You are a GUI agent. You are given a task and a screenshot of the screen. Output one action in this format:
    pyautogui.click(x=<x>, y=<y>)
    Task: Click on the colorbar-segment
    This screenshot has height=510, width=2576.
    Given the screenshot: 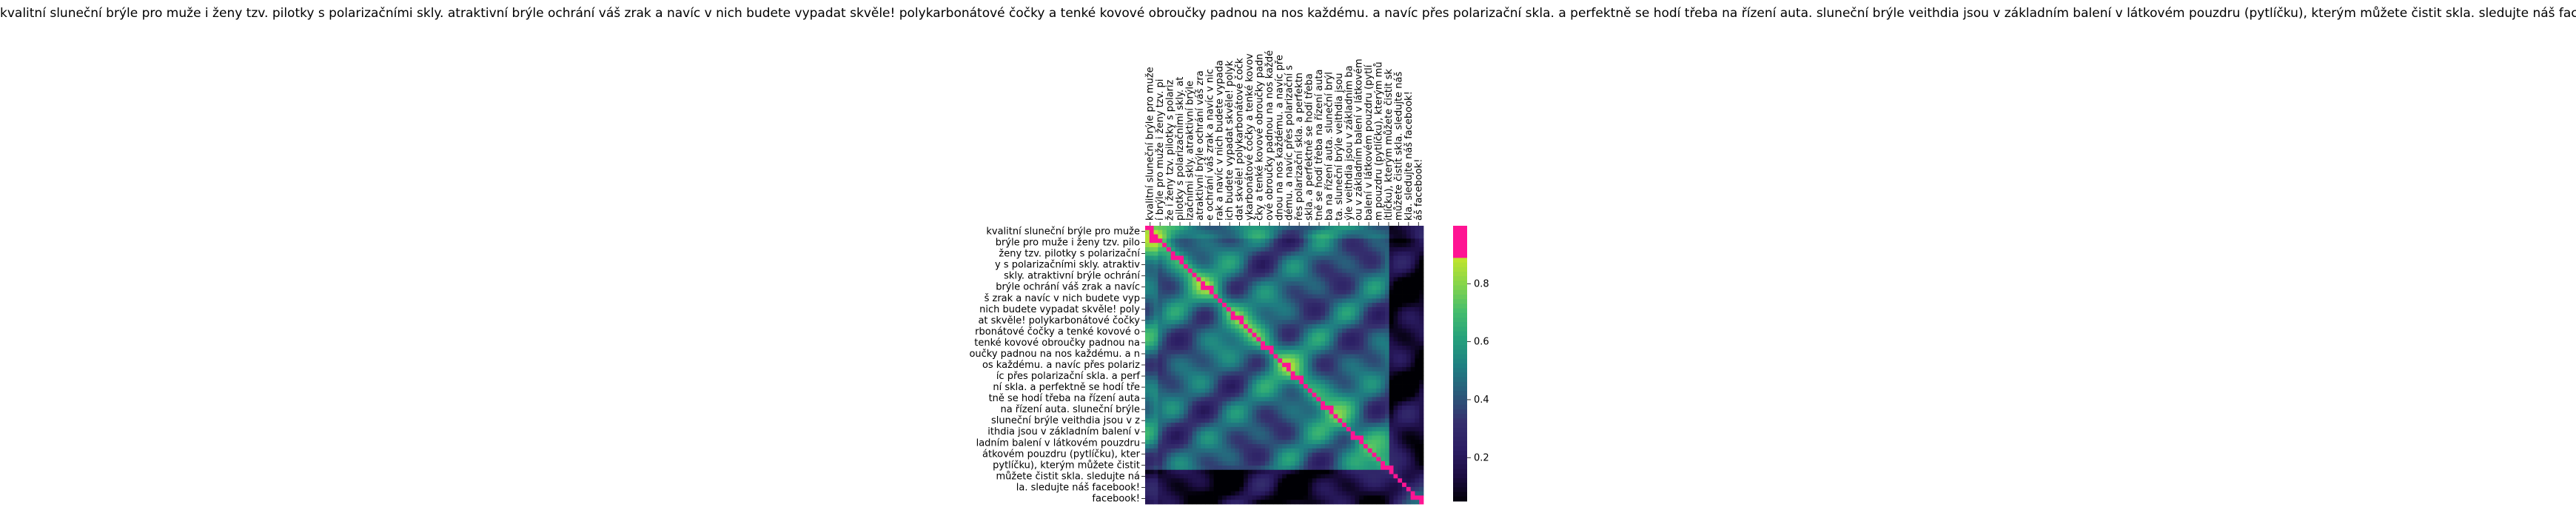 What is the action you would take?
    pyautogui.click(x=1460, y=274)
    